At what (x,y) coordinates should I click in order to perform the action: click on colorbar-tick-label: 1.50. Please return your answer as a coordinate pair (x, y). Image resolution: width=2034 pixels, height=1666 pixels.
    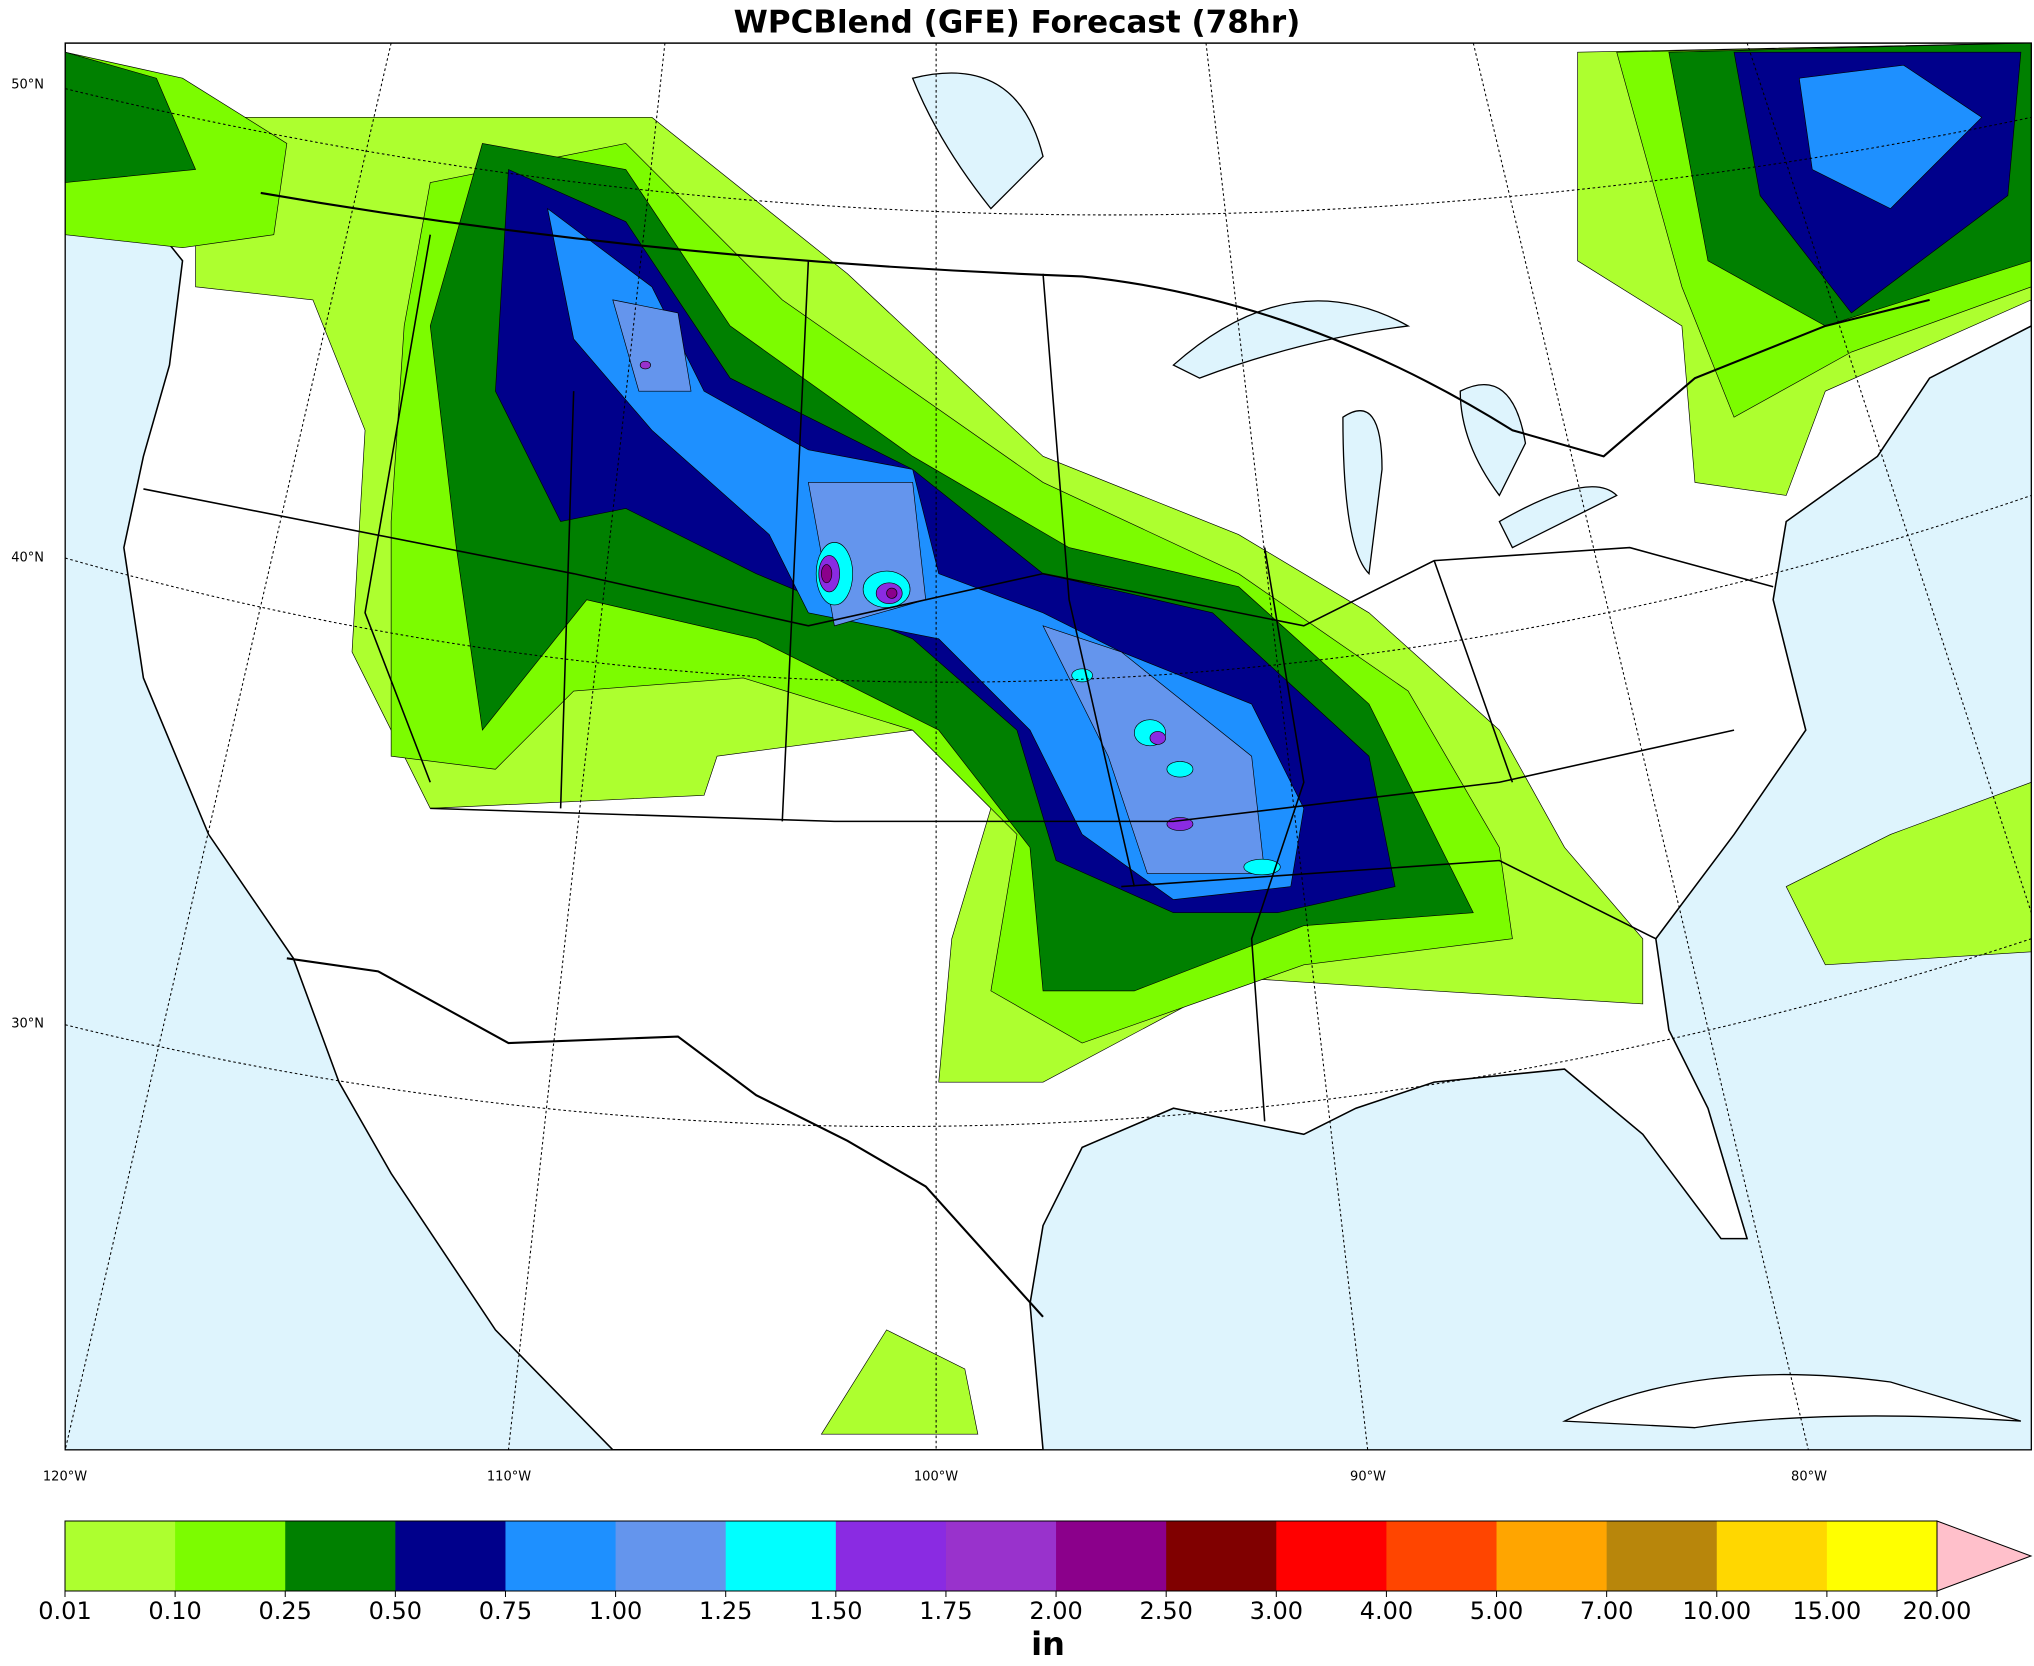
    Looking at the image, I should click on (835, 1611).